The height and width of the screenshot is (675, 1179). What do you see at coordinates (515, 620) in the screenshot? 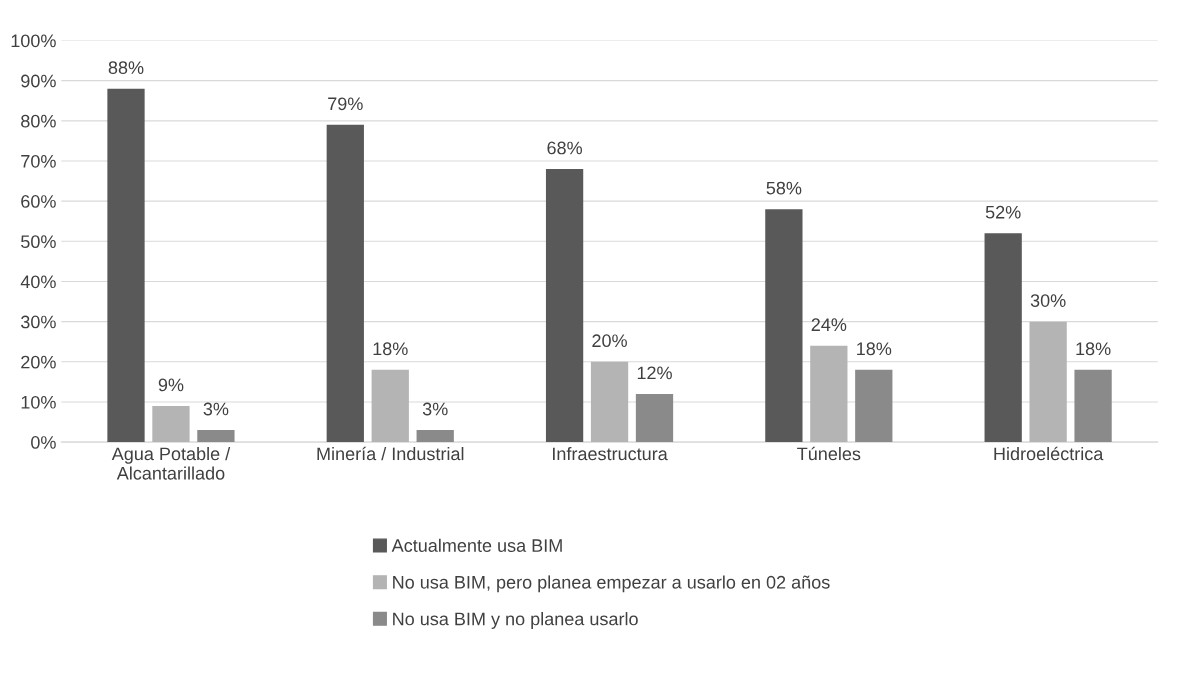
I see `legend-label: No usa BIM y no planea usarlo` at bounding box center [515, 620].